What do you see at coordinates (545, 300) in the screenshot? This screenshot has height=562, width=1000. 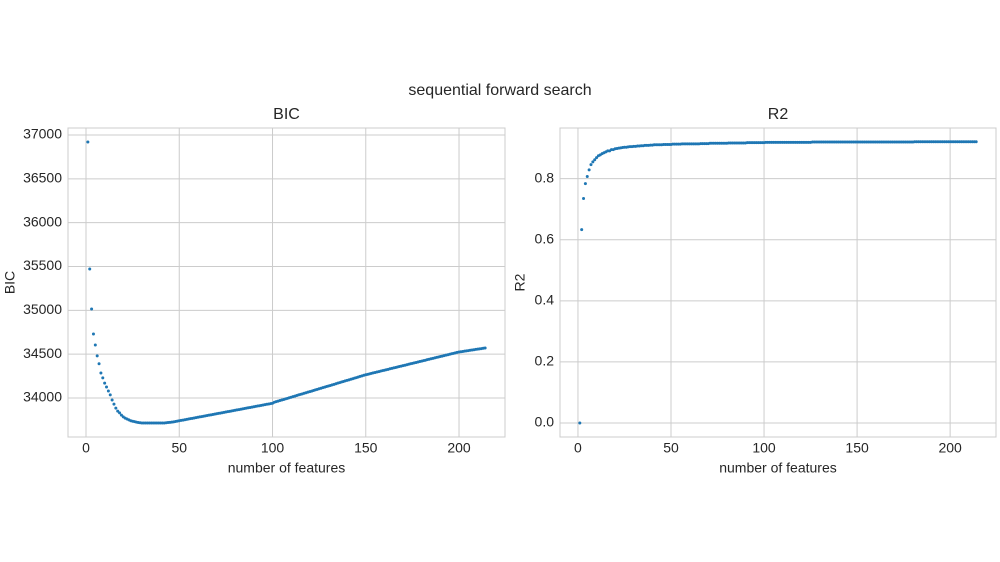 I see `y-tick-label: 0.4` at bounding box center [545, 300].